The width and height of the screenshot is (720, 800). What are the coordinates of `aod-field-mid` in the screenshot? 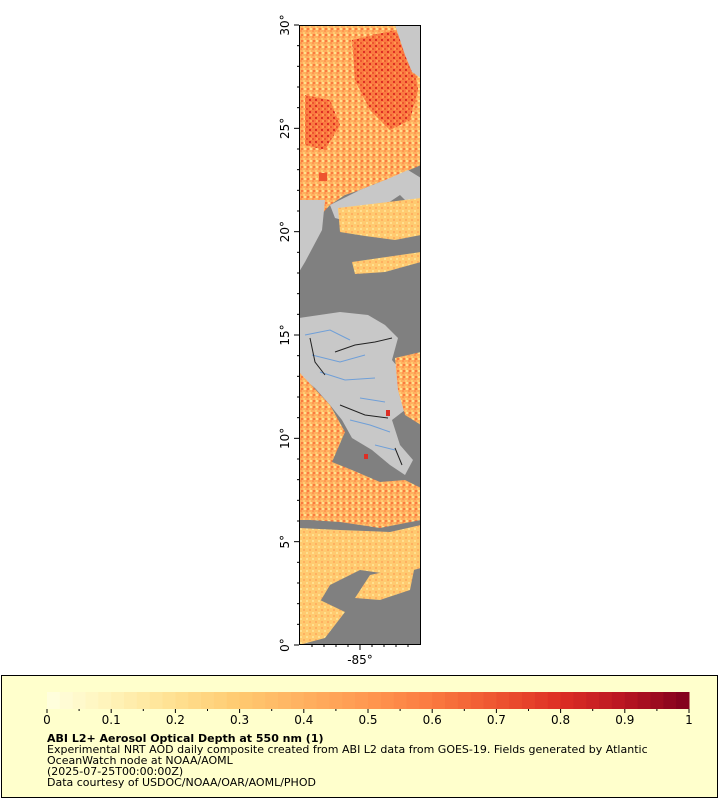 It's located at (379, 219).